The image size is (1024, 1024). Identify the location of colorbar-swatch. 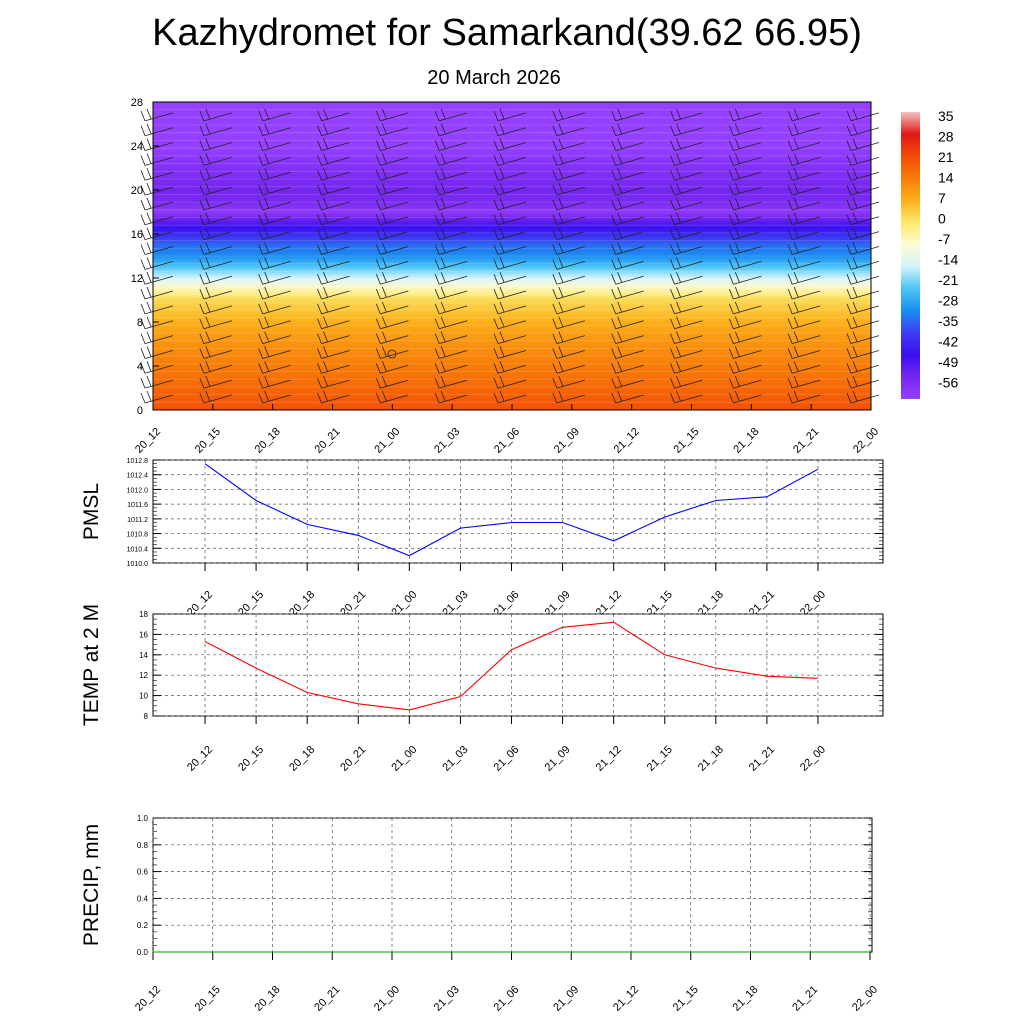
(910, 255).